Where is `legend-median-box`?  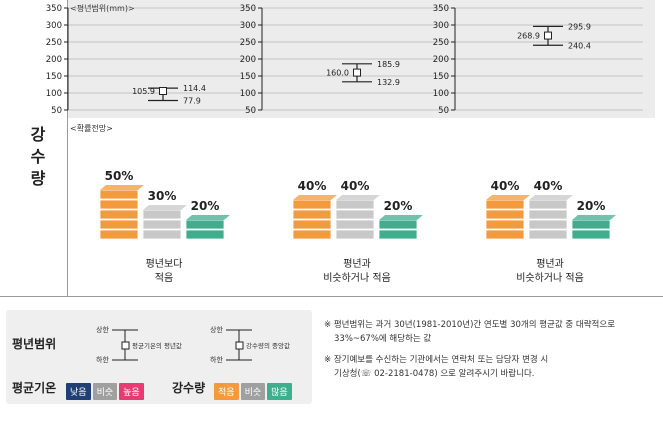
legend-median-box is located at coordinates (239, 345).